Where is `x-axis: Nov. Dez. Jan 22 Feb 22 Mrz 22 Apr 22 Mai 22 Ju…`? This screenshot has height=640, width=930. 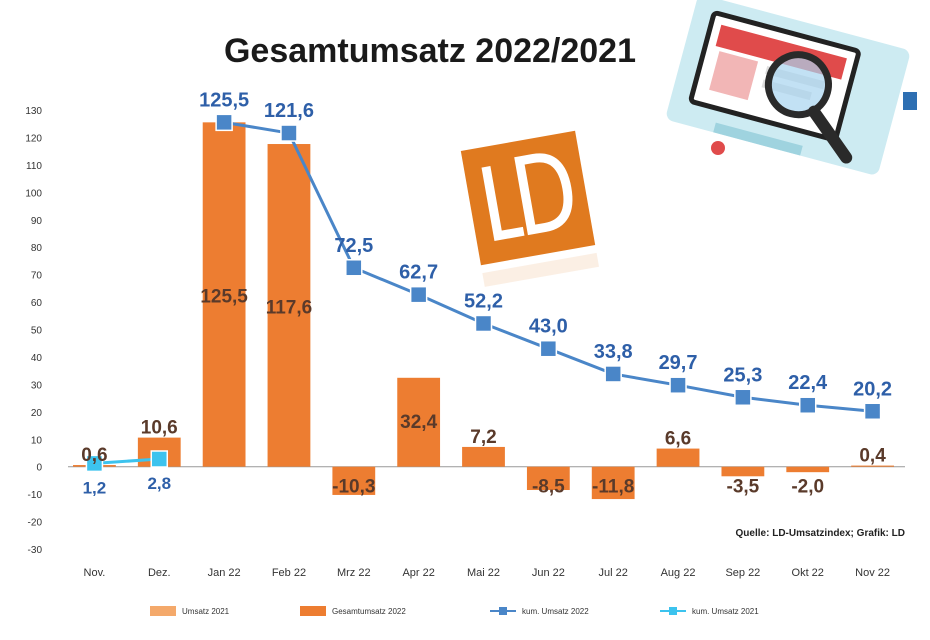 x-axis: Nov. Dez. Jan 22 Feb 22 Mrz 22 Apr 22 Mai 22 Ju… is located at coordinates (487, 573).